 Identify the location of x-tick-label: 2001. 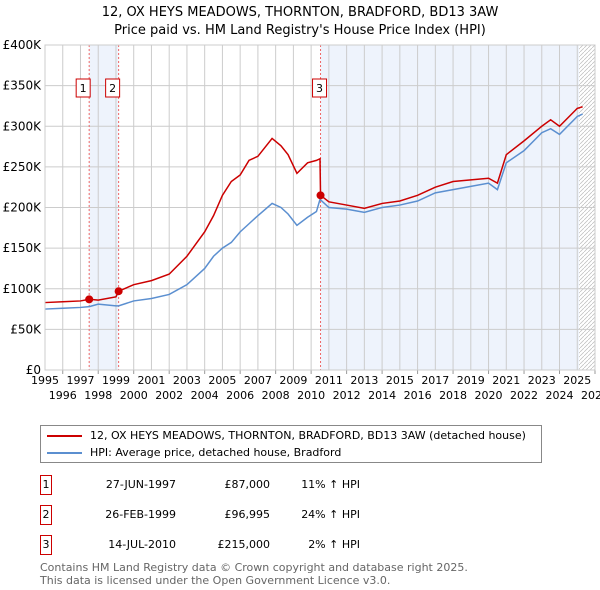
(151, 380).